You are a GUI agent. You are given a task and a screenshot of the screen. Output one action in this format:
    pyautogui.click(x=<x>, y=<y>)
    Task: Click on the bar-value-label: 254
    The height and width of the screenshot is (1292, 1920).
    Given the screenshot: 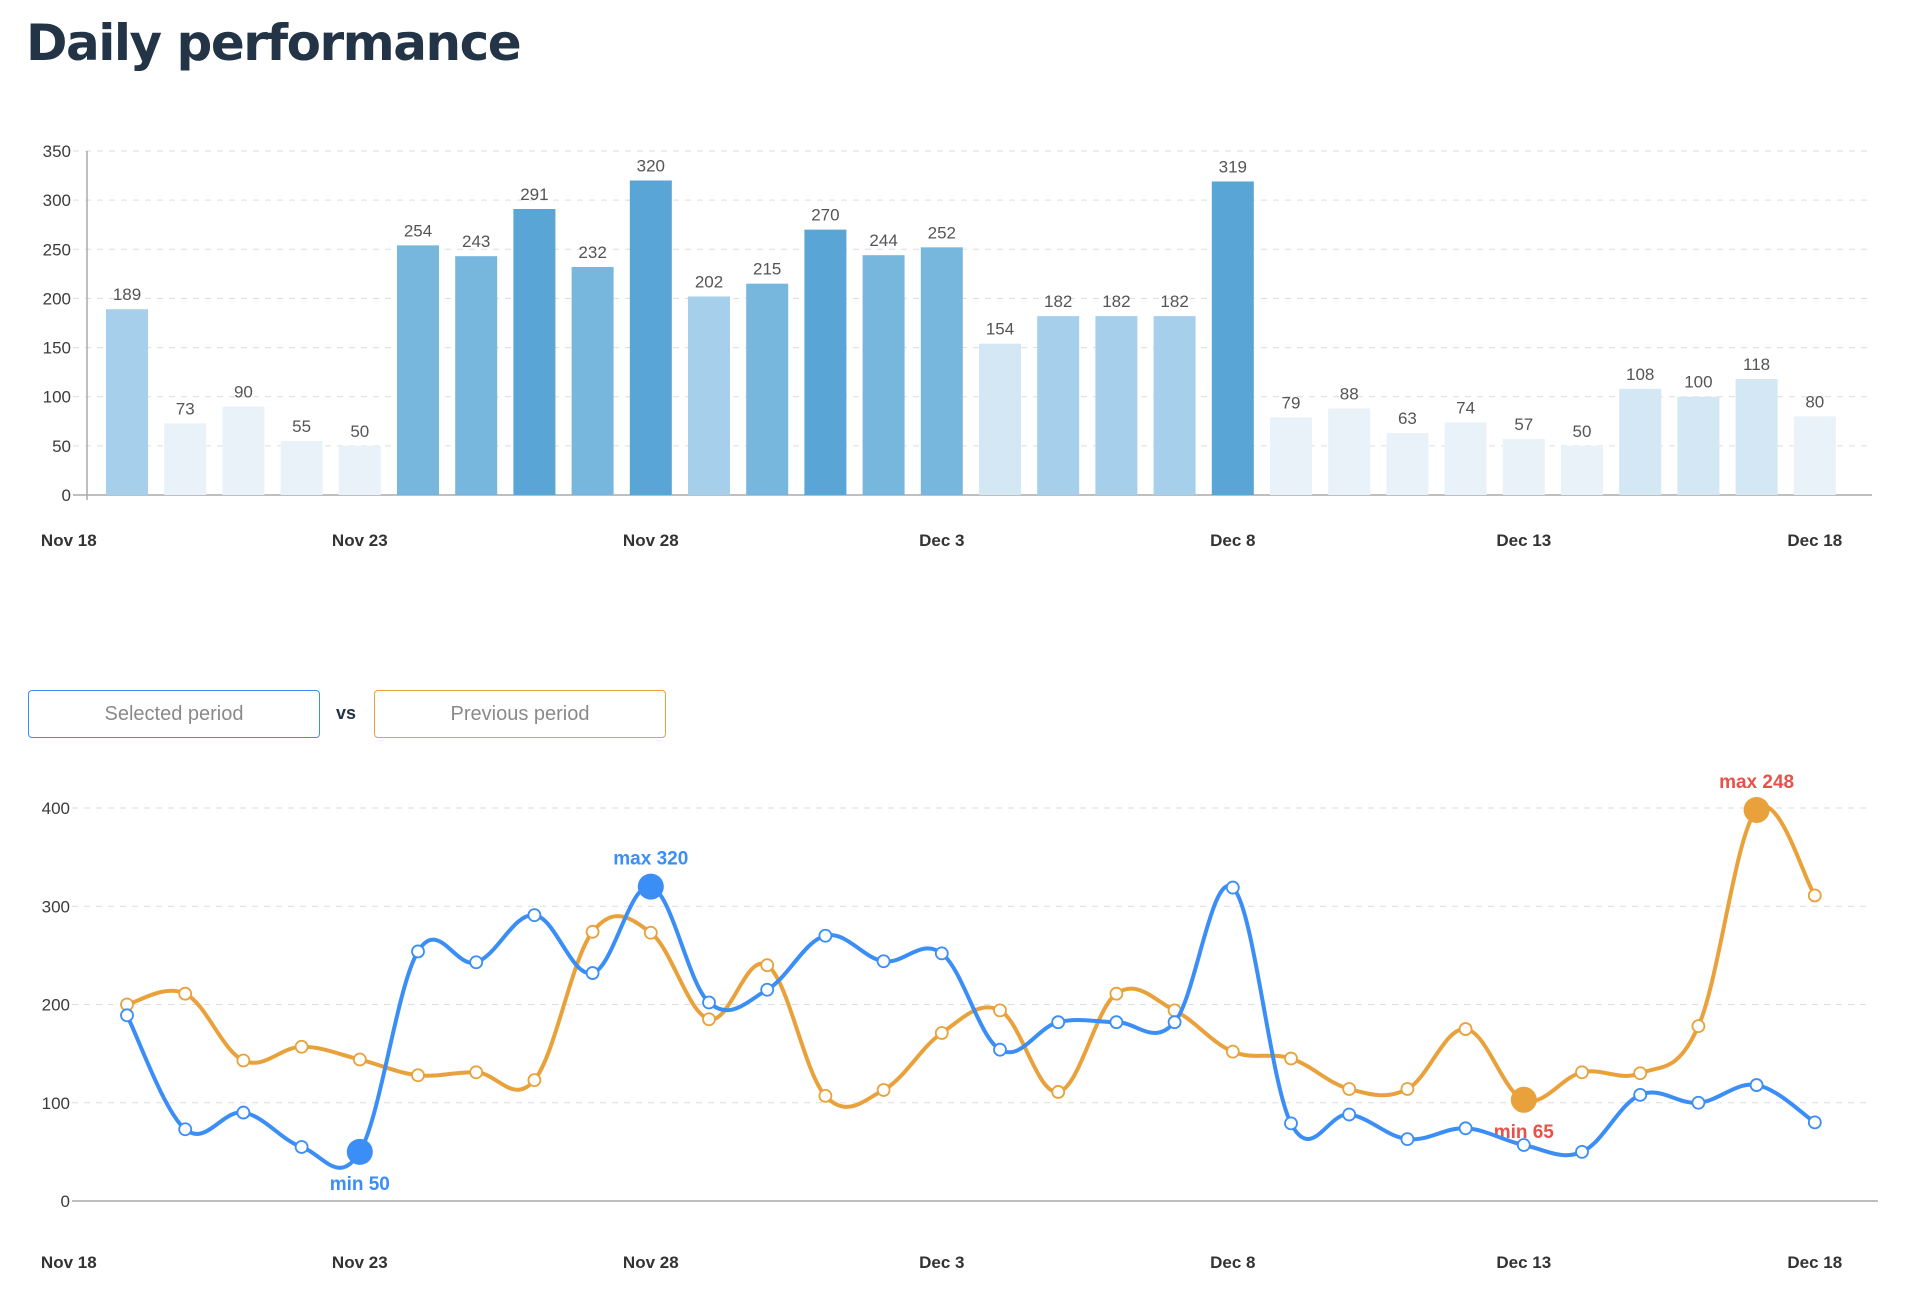 What is the action you would take?
    pyautogui.click(x=418, y=230)
    